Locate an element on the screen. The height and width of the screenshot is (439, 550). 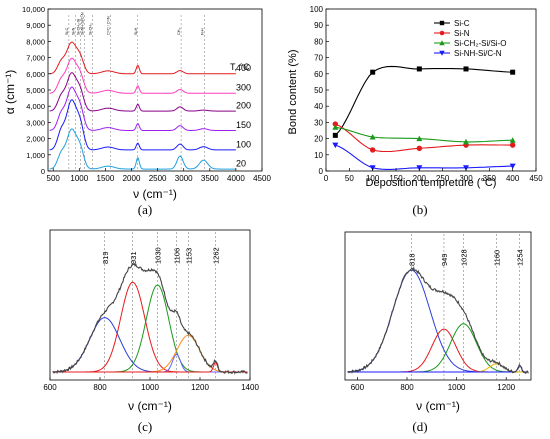
x-axis-label-b: Deposition tempreture (°C) is located at coordinates (431, 183).